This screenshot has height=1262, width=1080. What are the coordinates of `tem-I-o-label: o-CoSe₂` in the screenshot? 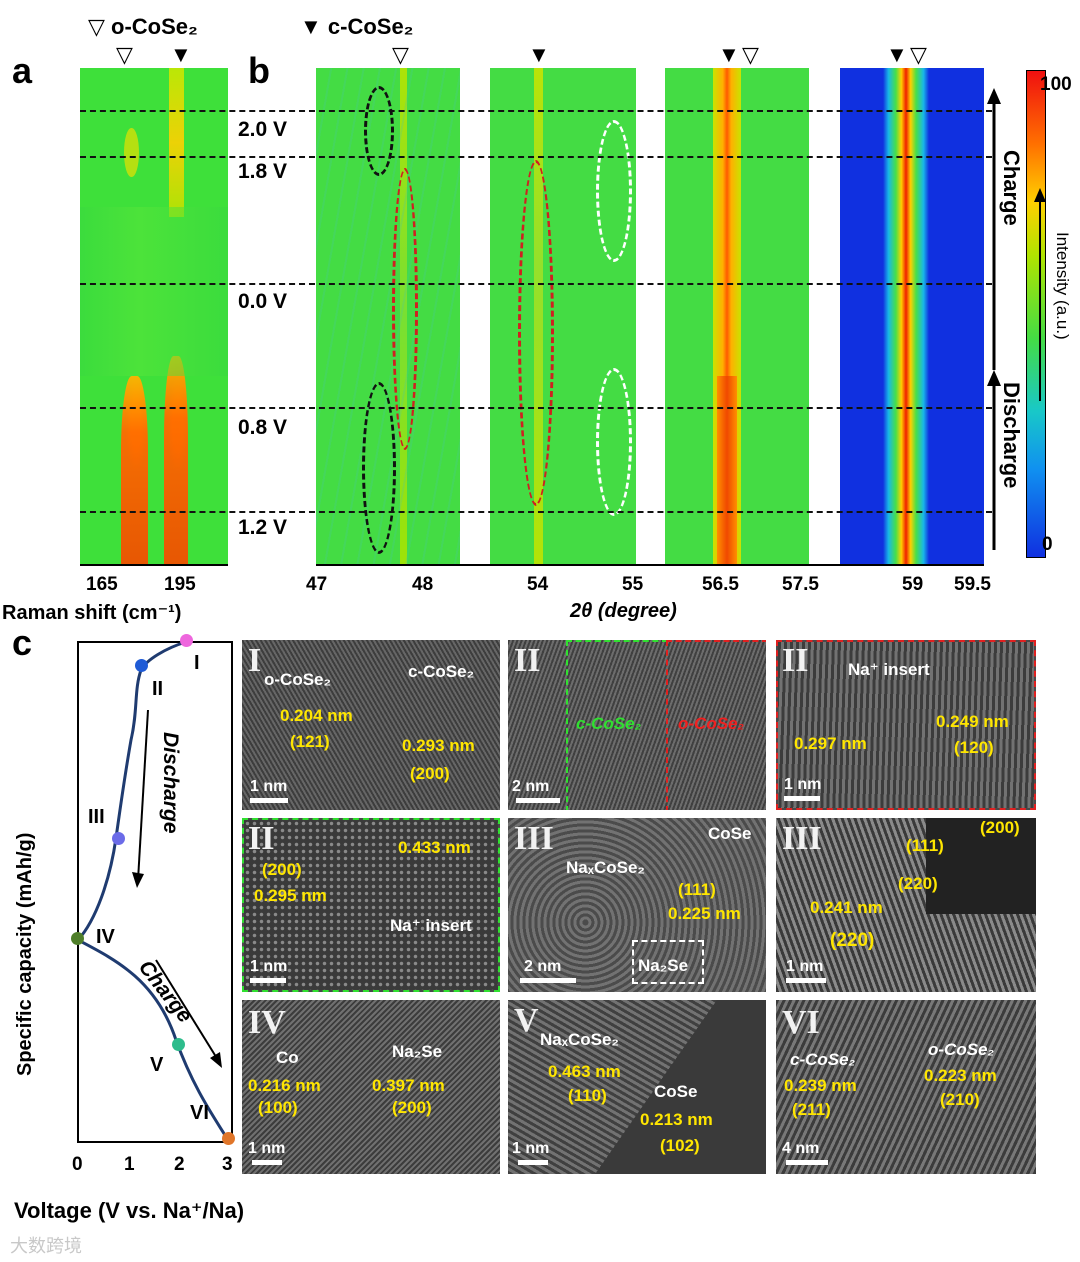 It's located at (298, 679).